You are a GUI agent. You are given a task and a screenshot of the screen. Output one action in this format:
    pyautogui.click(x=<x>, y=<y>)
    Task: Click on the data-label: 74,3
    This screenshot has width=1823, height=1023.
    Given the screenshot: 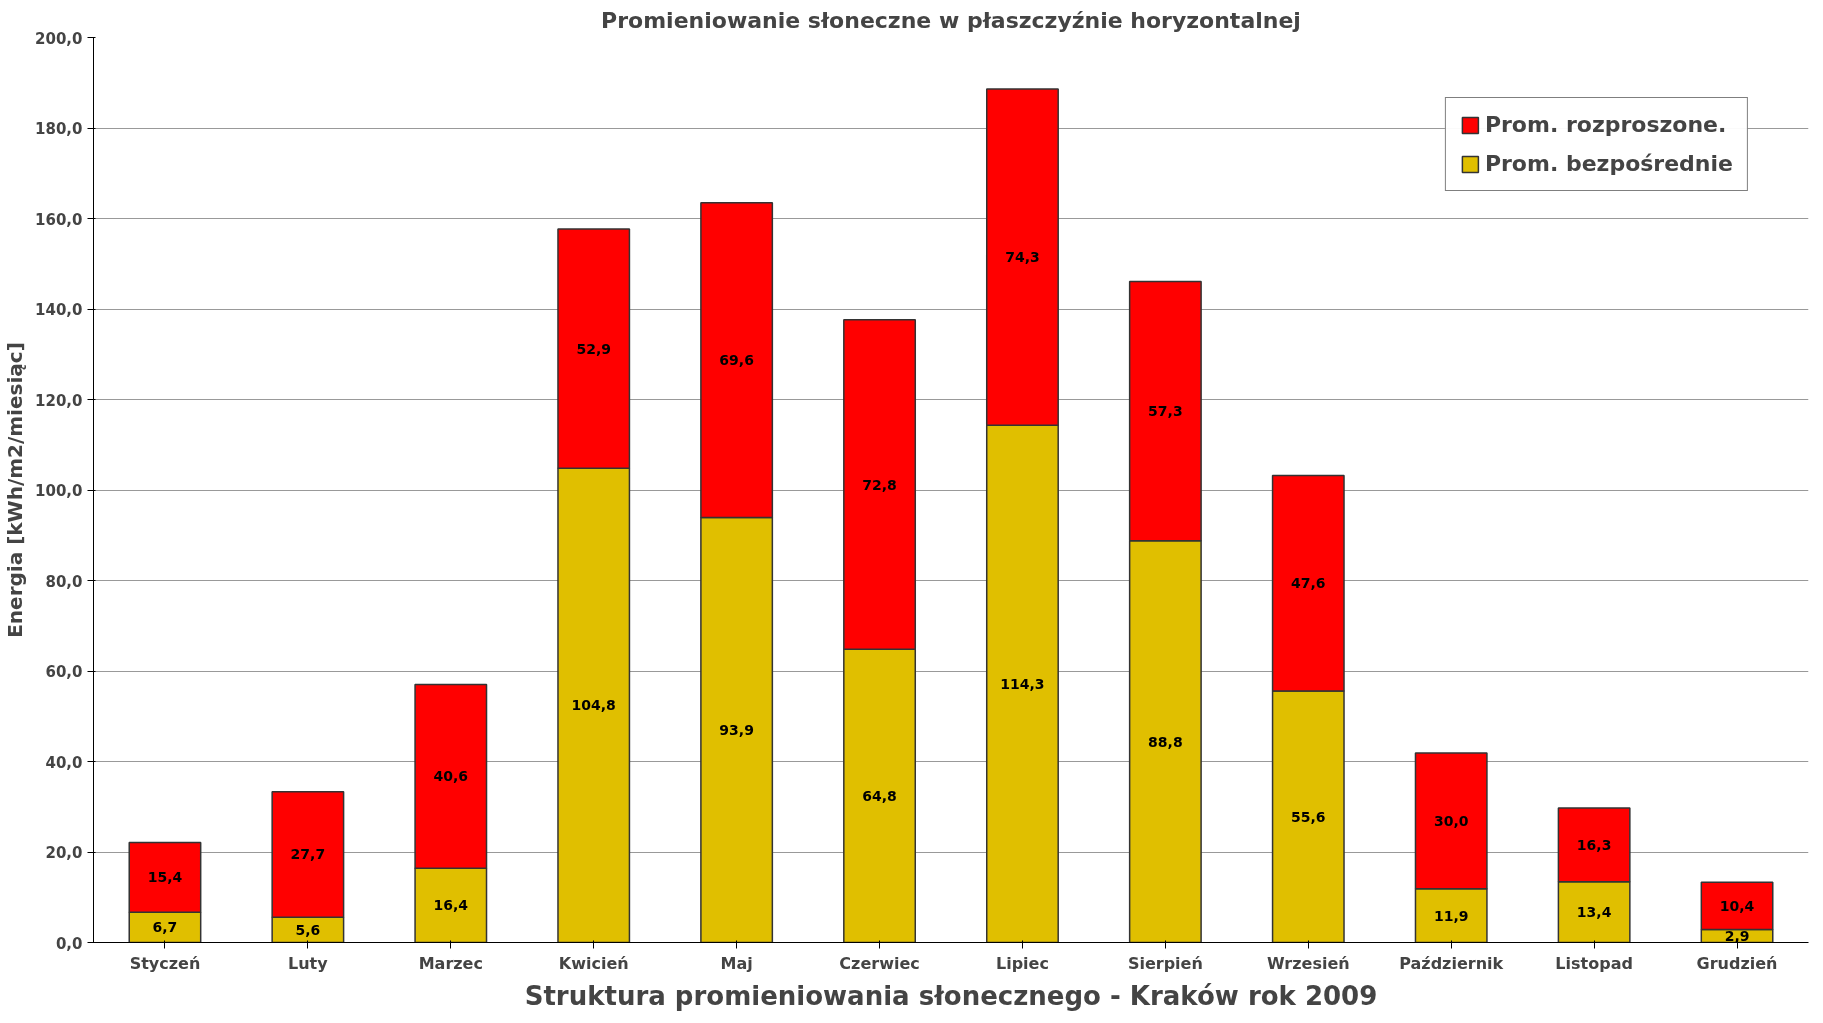 What is the action you would take?
    pyautogui.click(x=1022, y=257)
    